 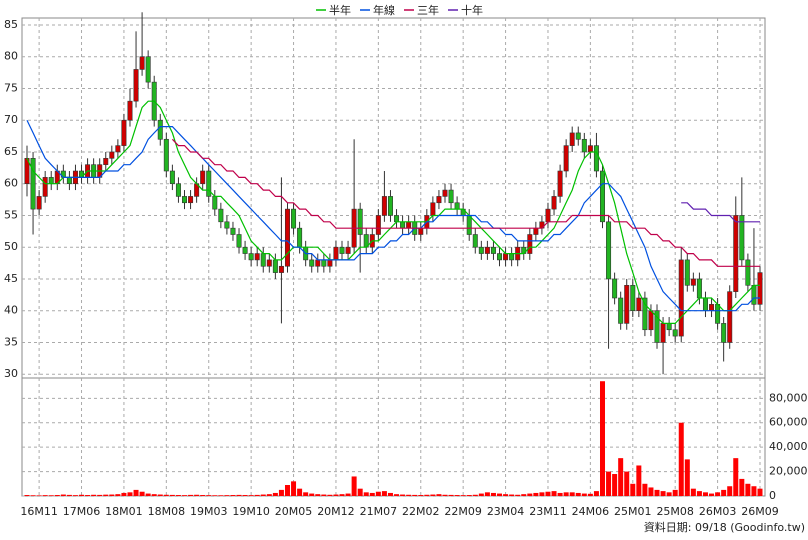 I want to click on y-tick-label: 20,000, so click(x=788, y=471).